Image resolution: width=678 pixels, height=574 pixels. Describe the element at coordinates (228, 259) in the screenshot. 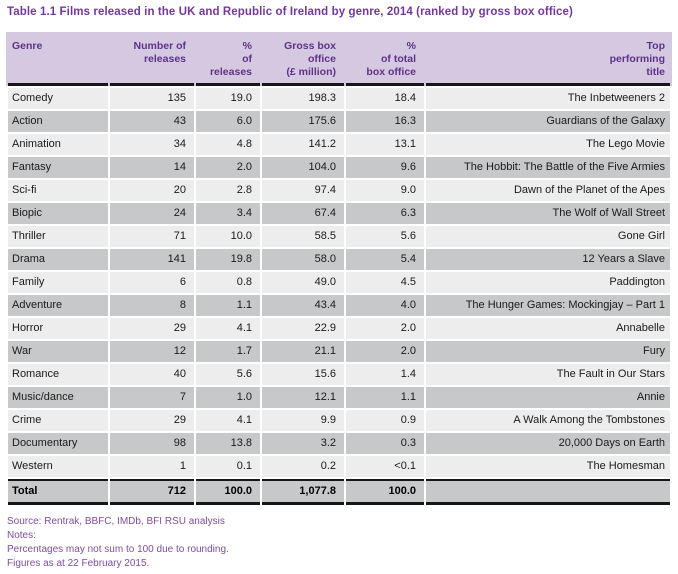

I see `data-cell: 19.8` at that location.